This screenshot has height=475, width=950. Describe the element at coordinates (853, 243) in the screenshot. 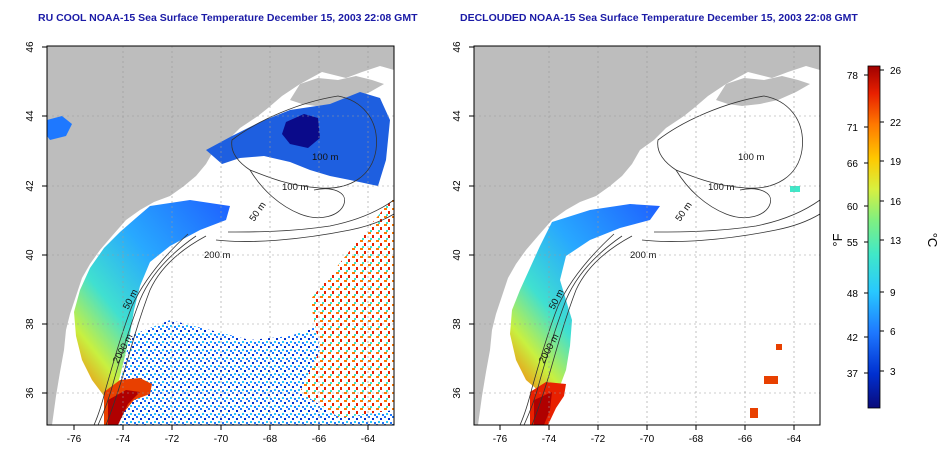

I see `fahrenheit-tick-label: 55` at that location.